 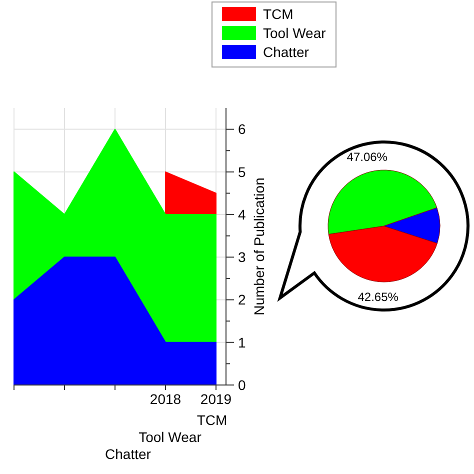 What do you see at coordinates (278, 14) in the screenshot?
I see `legend-label: TCM` at bounding box center [278, 14].